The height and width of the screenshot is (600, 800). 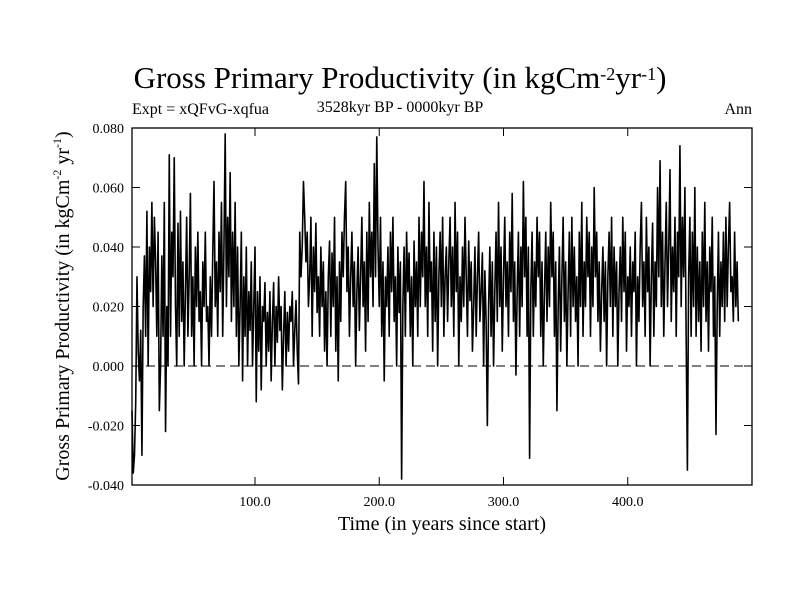 What do you see at coordinates (63, 159) in the screenshot?
I see `y-axis-title-mid: yr` at bounding box center [63, 159].